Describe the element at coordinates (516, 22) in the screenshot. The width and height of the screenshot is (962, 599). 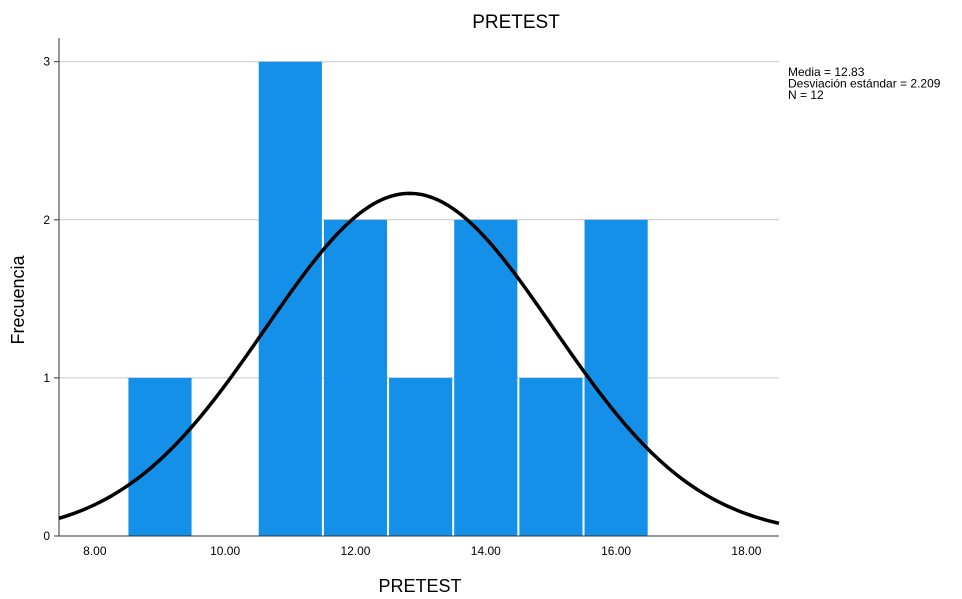
I see `chart-title: PRETEST` at that location.